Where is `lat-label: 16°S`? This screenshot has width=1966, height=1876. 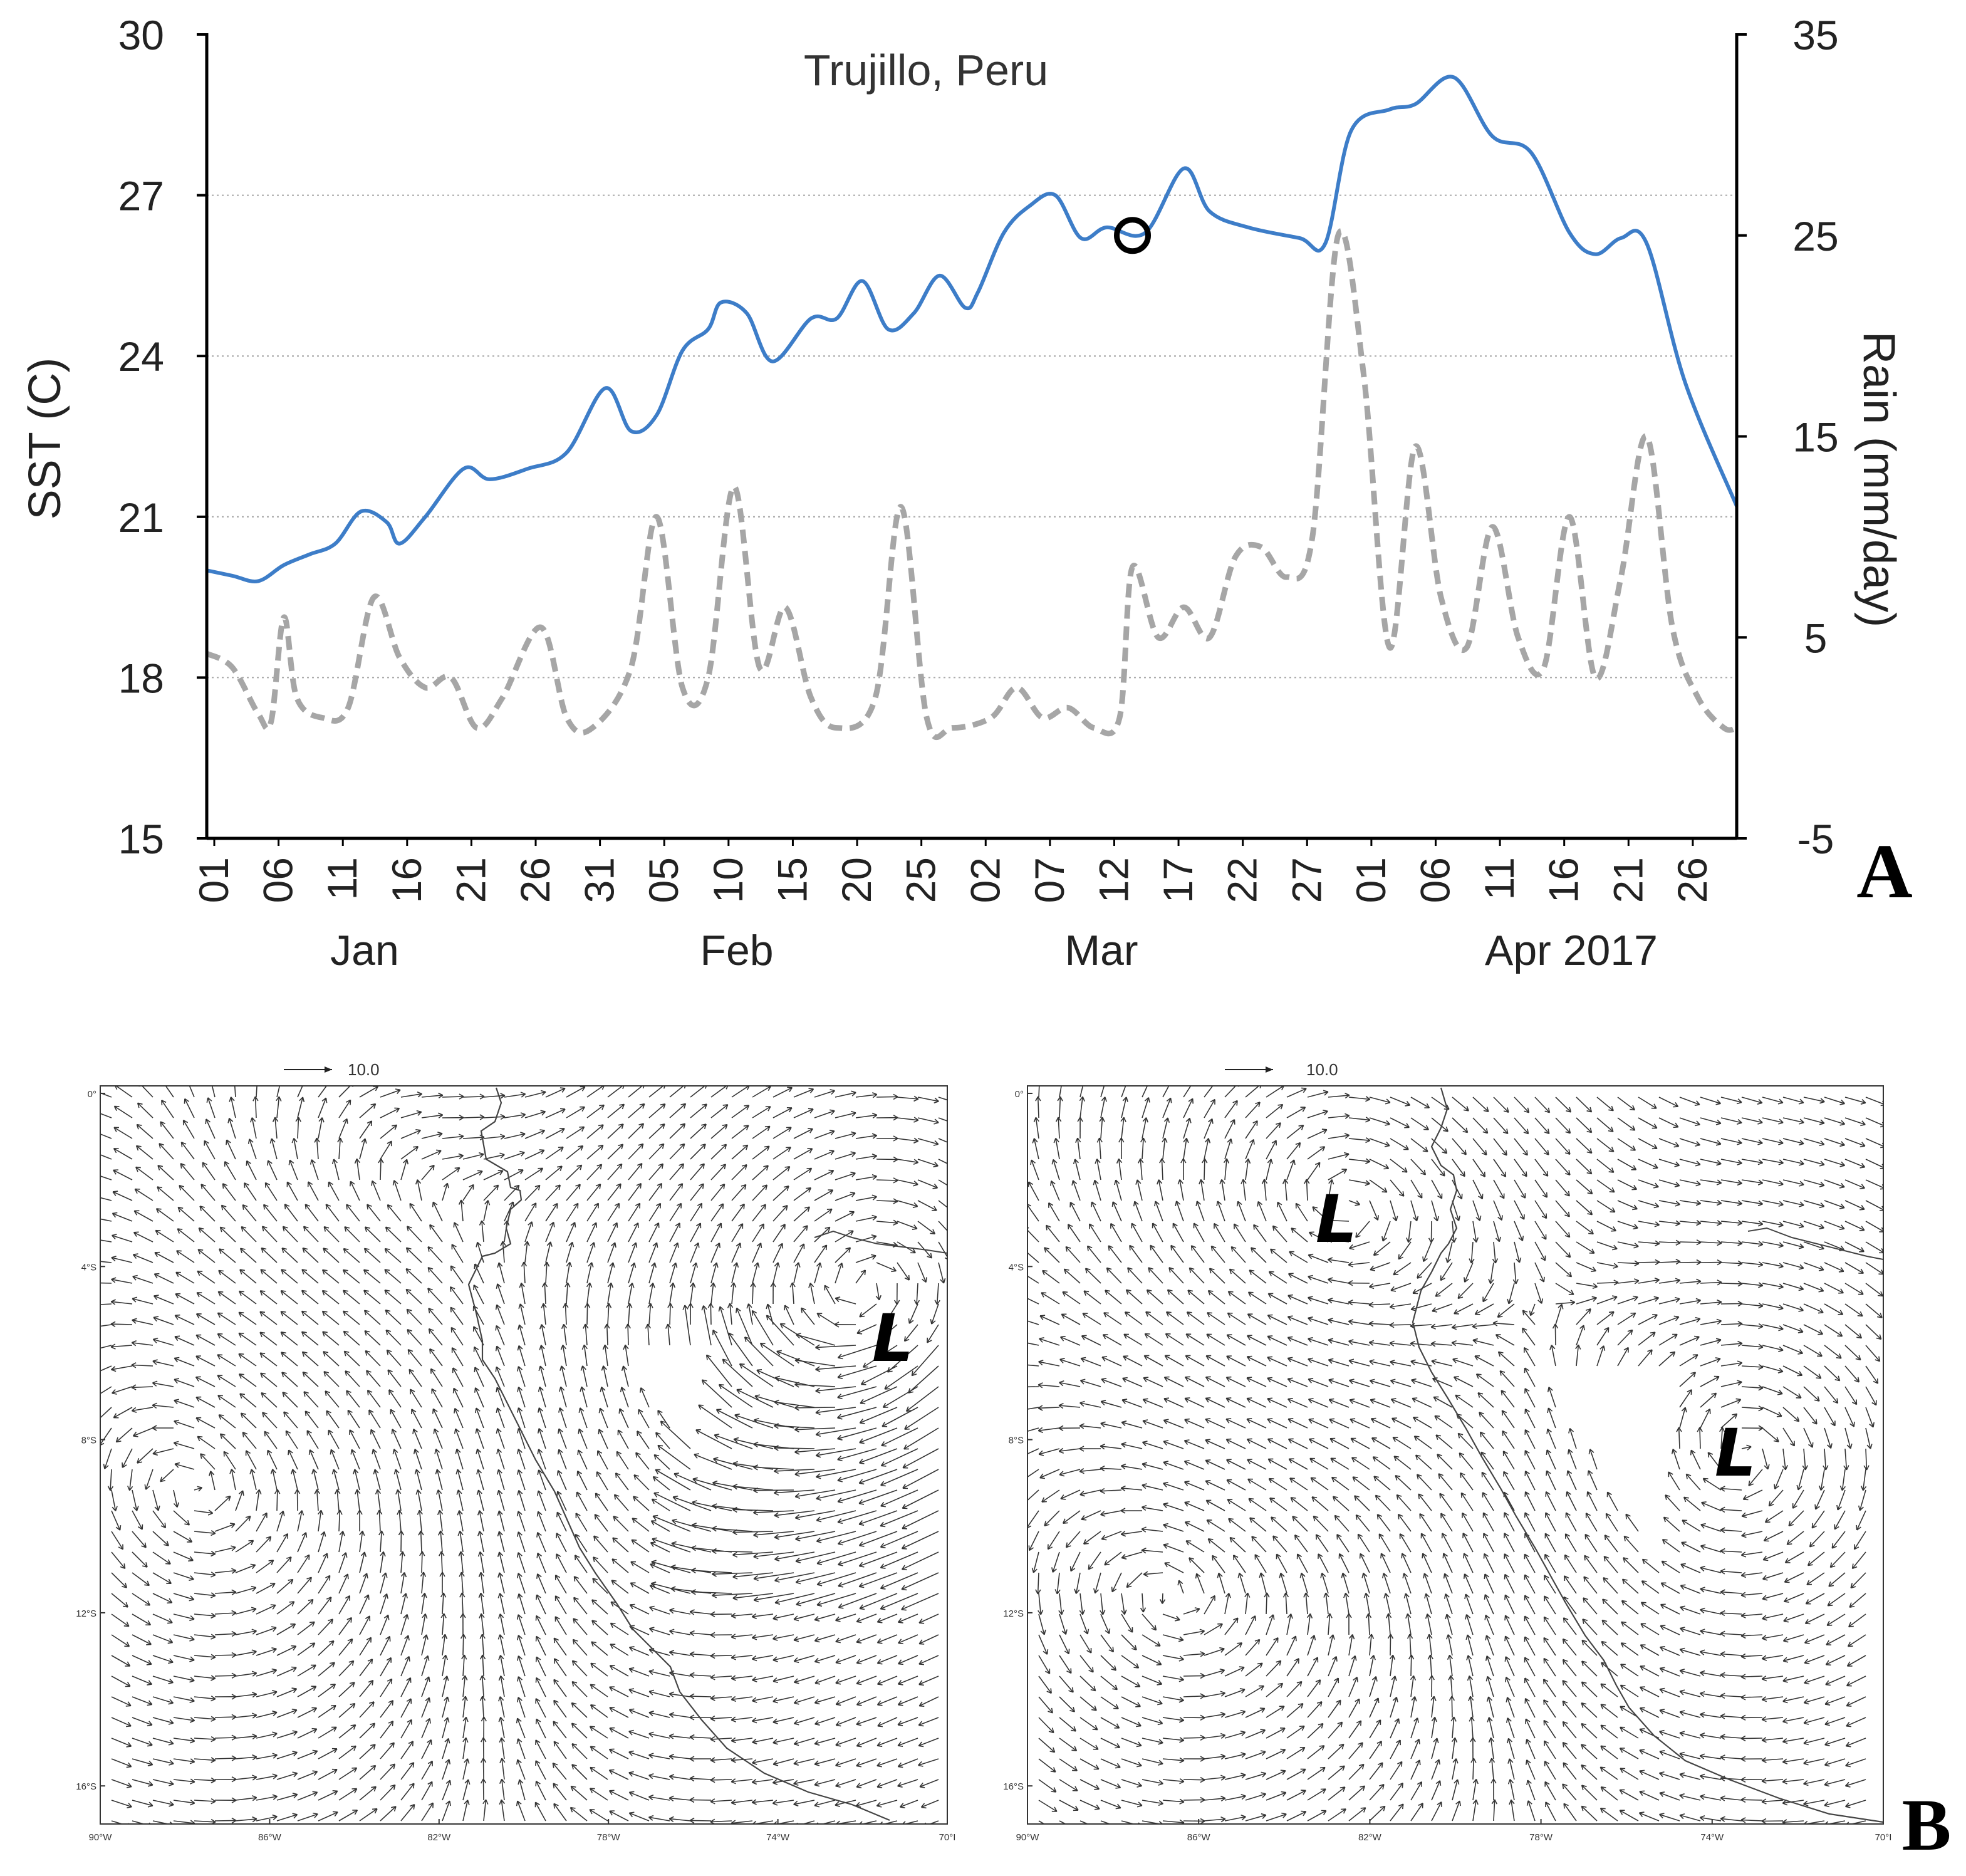 lat-label: 16°S is located at coordinates (86, 1787).